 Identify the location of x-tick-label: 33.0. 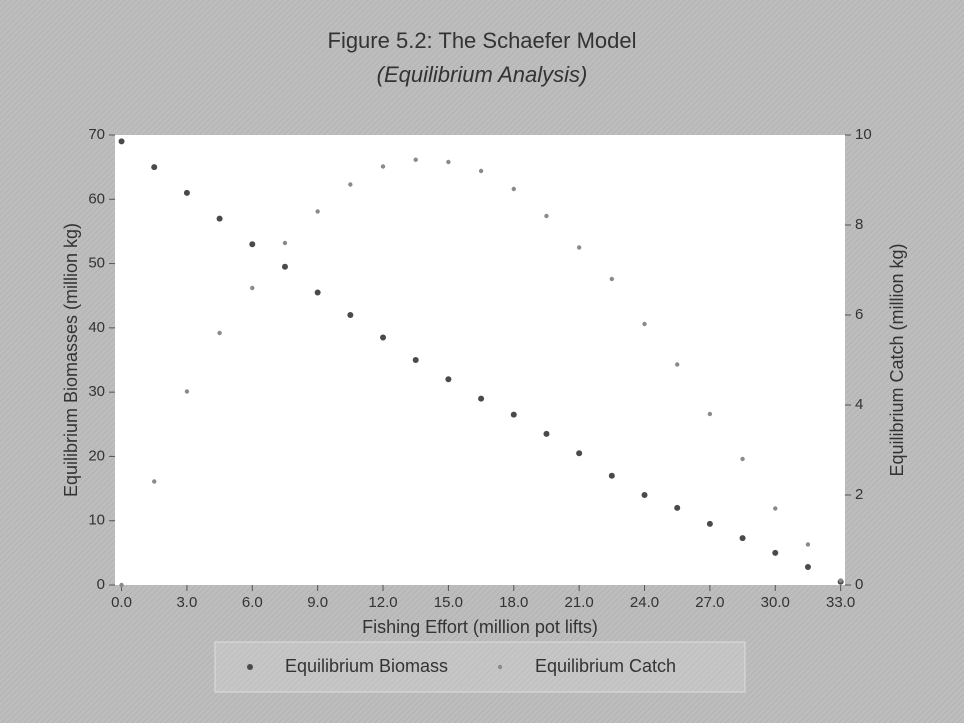
(840, 602).